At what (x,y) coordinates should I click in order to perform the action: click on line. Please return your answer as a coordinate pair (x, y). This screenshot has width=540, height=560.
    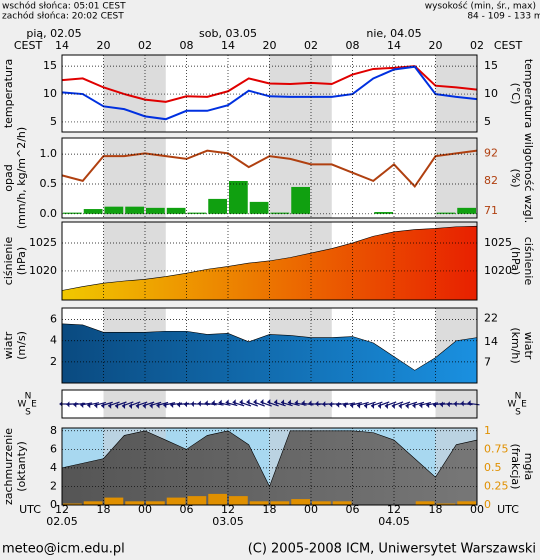
    Looking at the image, I should click on (269, 93).